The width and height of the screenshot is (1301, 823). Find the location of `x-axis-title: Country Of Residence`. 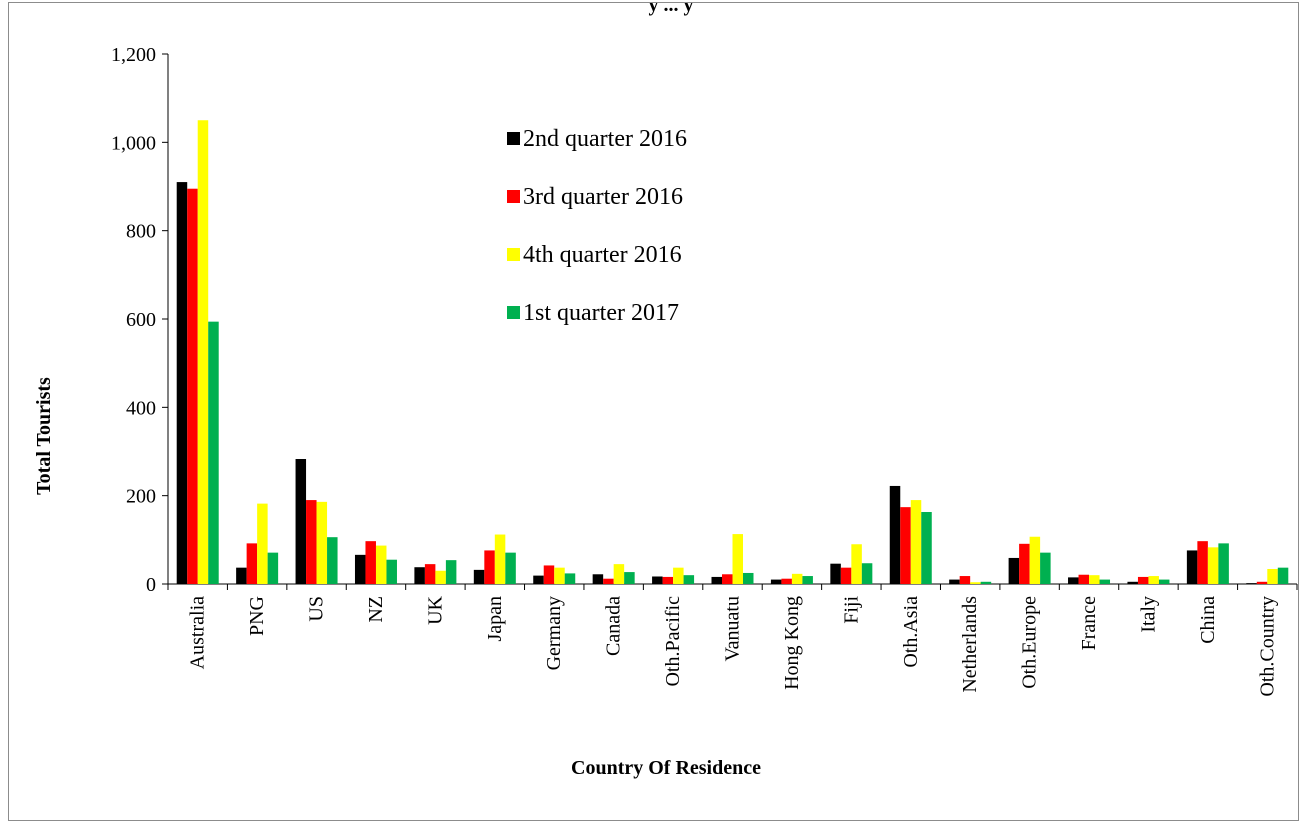

x-axis-title: Country Of Residence is located at coordinates (666, 768).